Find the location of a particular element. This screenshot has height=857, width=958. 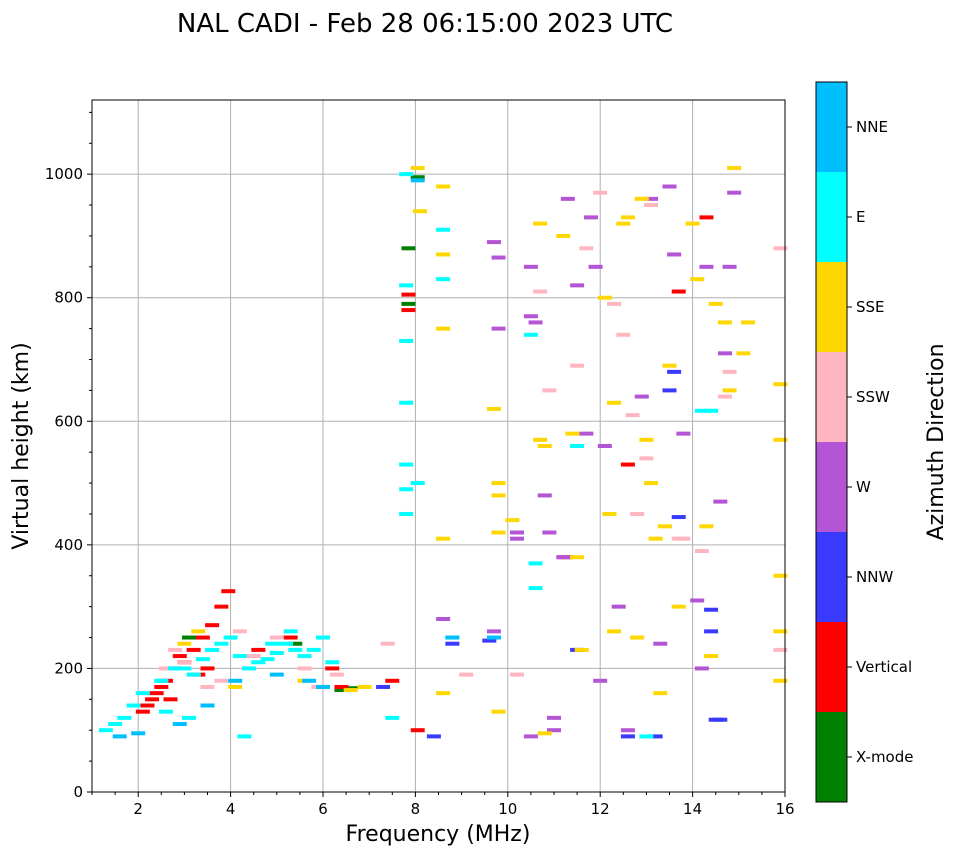

x-axis-ticks: 2 4 6 8 10 12 14 16 is located at coordinates (443, 805).